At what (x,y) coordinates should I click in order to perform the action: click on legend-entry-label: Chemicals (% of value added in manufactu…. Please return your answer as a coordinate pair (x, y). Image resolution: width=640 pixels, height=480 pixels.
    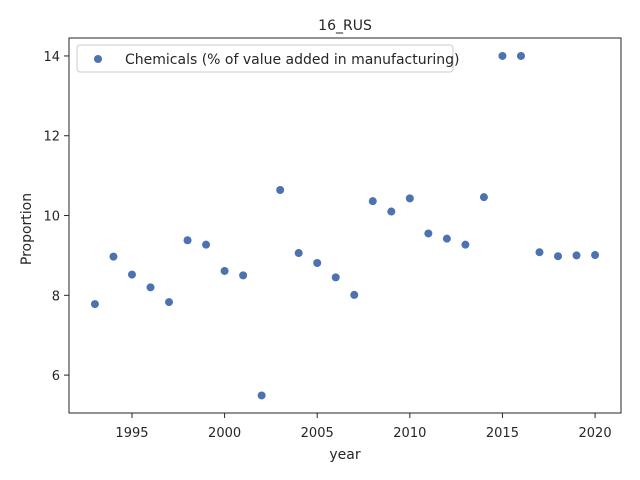
    Looking at the image, I should click on (292, 60).